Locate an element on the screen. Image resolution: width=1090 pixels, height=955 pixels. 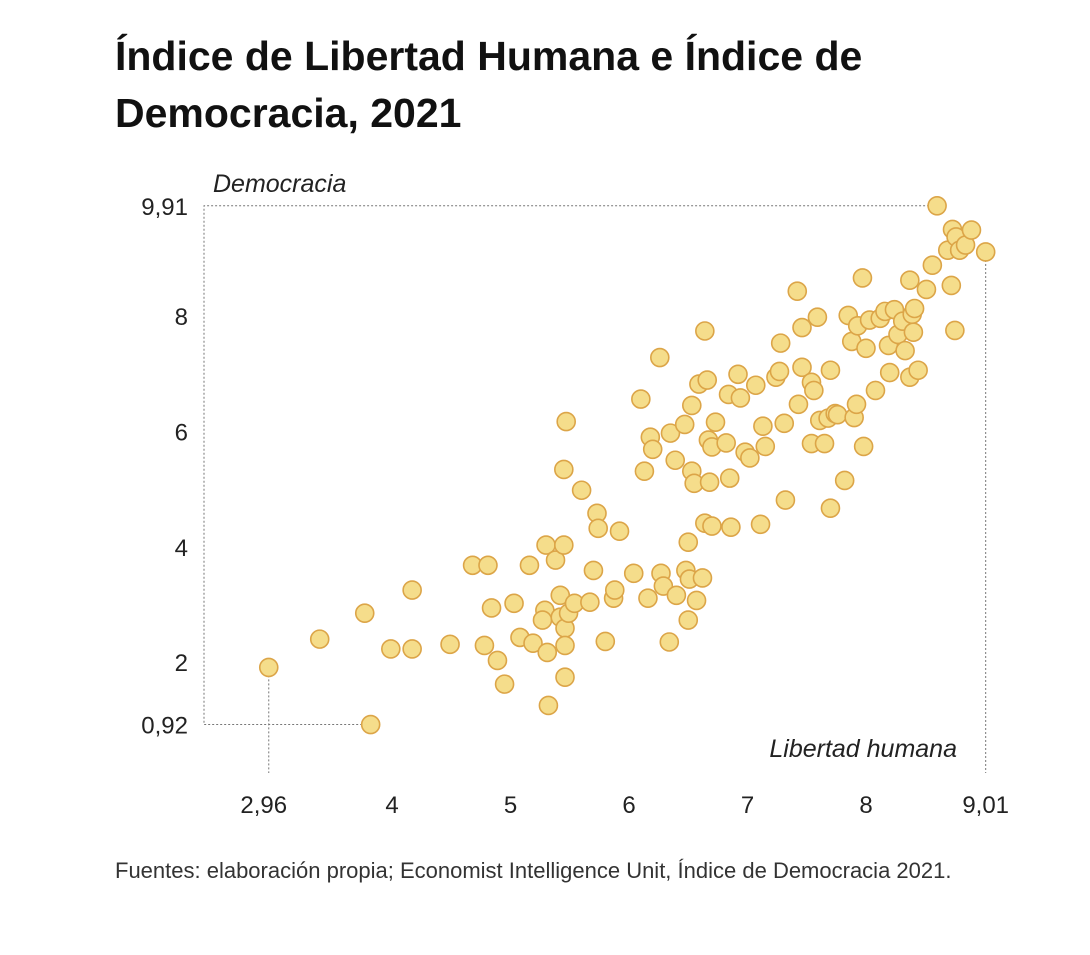
y-tick-label: 0,92 is located at coordinates (164, 726).